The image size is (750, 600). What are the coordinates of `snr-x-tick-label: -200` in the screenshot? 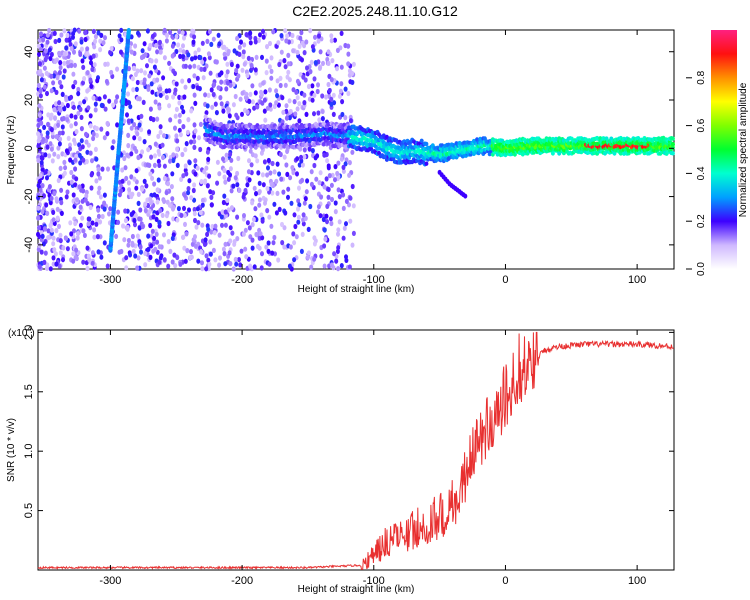 It's located at (242, 581).